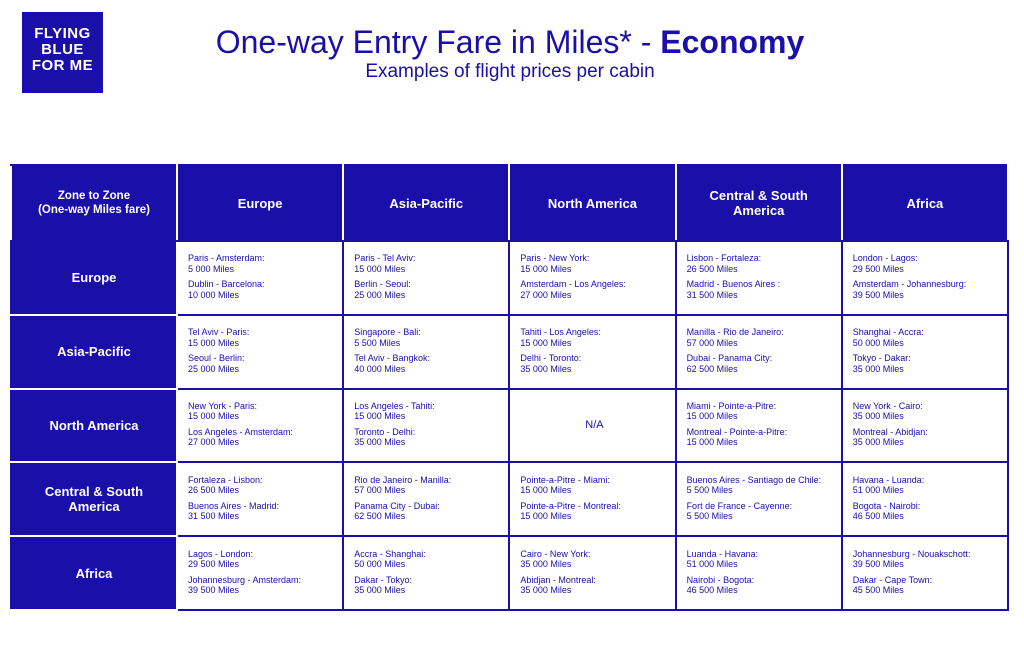  Describe the element at coordinates (403, 479) in the screenshot. I see `route-label: Rio de Janeiro - Manilla:` at that location.